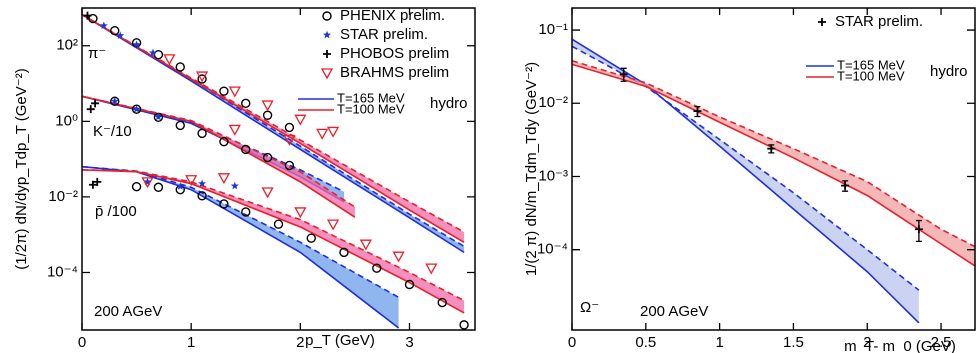 The width and height of the screenshot is (976, 353). Describe the element at coordinates (67, 45) in the screenshot. I see `y-tick-label: 10²` at that location.